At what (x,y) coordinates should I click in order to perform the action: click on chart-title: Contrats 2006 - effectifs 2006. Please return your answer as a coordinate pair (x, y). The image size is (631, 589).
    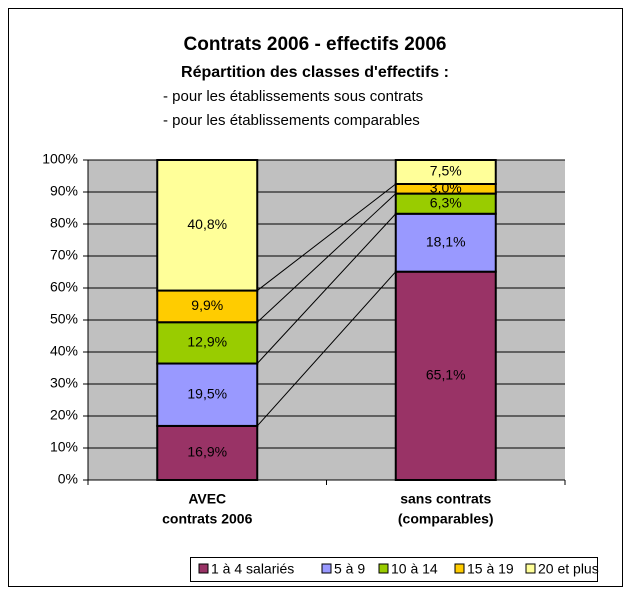
    Looking at the image, I should click on (315, 44).